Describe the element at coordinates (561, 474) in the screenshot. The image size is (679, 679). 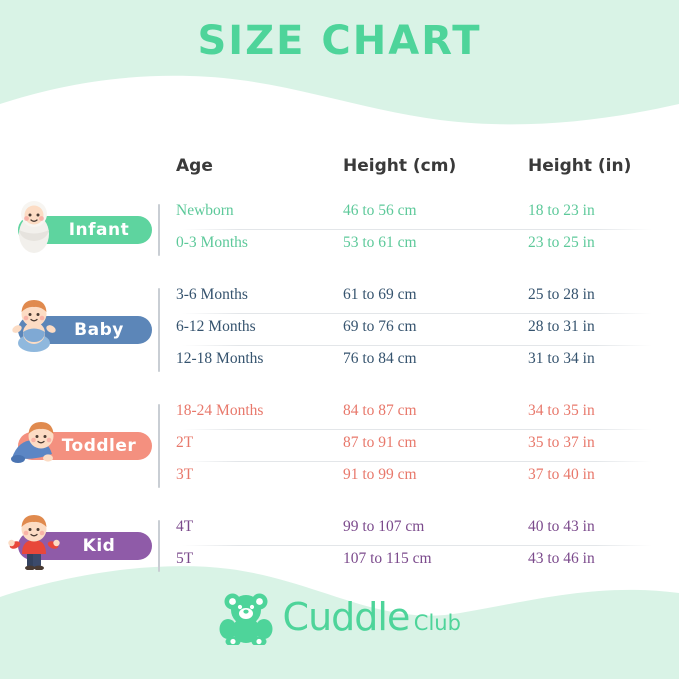
I see `row-height-in: 37 to 40 in` at that location.